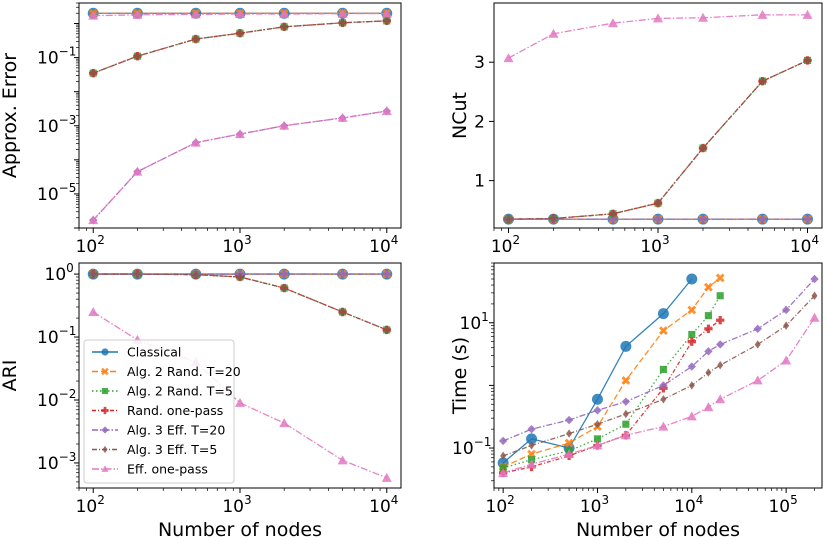 The height and width of the screenshot is (541, 826). What do you see at coordinates (172, 449) in the screenshot?
I see `legend-label-alg-3-eff-t-5: Alg. 3 Eff. T=5` at bounding box center [172, 449].